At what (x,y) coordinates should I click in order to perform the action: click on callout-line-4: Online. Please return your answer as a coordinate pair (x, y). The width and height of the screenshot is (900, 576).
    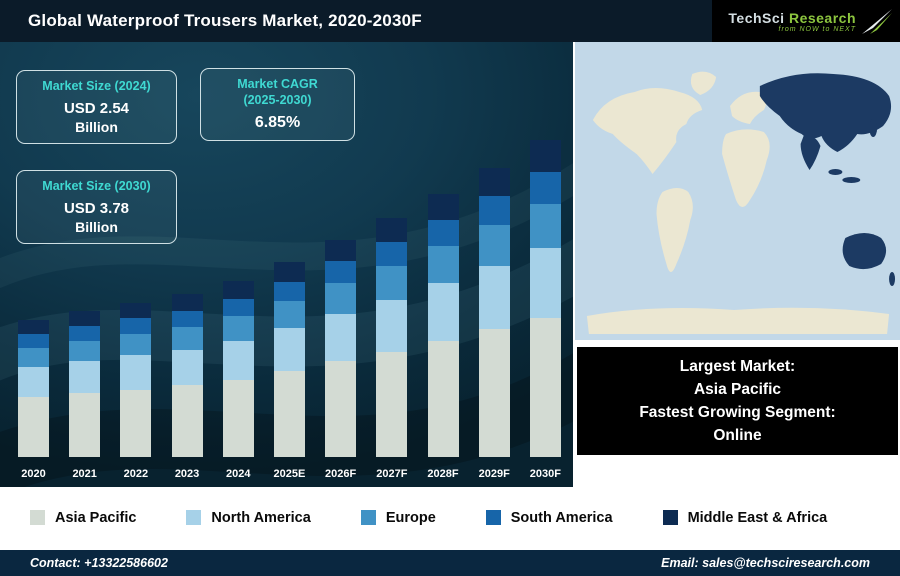
    Looking at the image, I should click on (737, 436).